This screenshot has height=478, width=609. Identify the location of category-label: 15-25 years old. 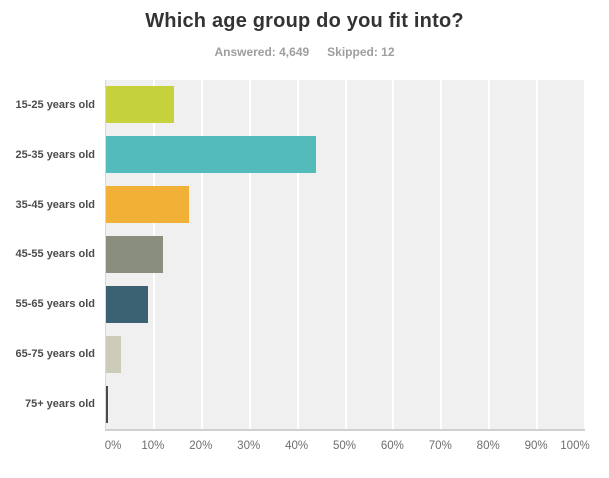
(55, 104).